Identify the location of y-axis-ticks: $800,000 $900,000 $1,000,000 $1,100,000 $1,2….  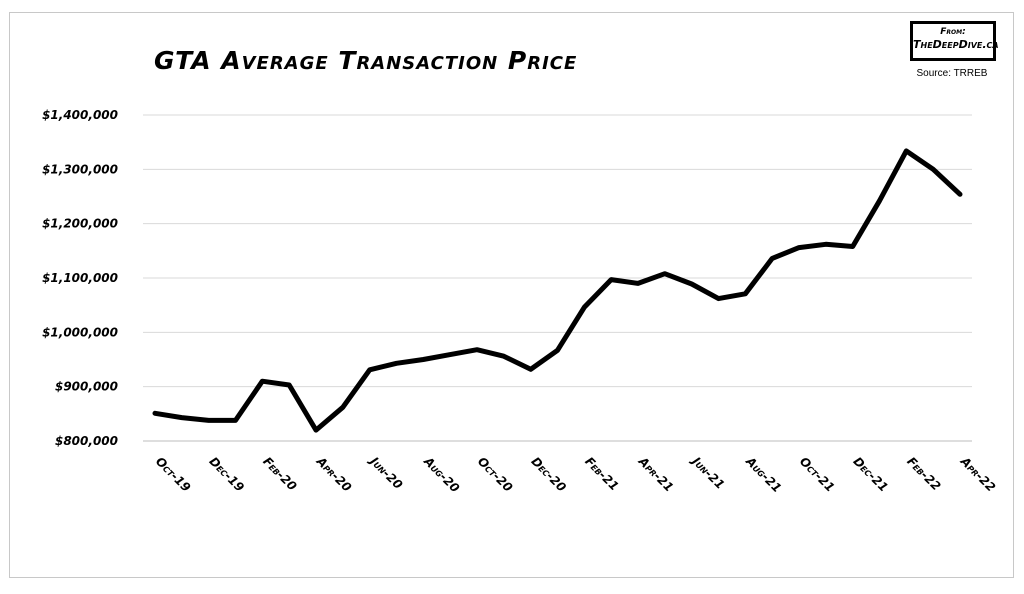
(80, 278).